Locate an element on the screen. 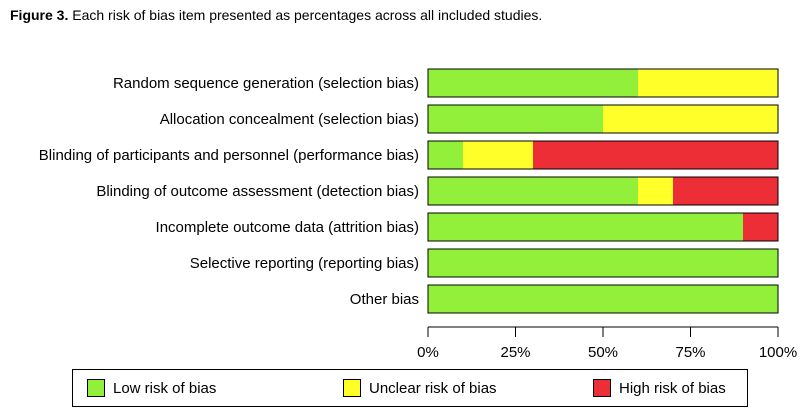  x-tick-label: 0% is located at coordinates (428, 352).